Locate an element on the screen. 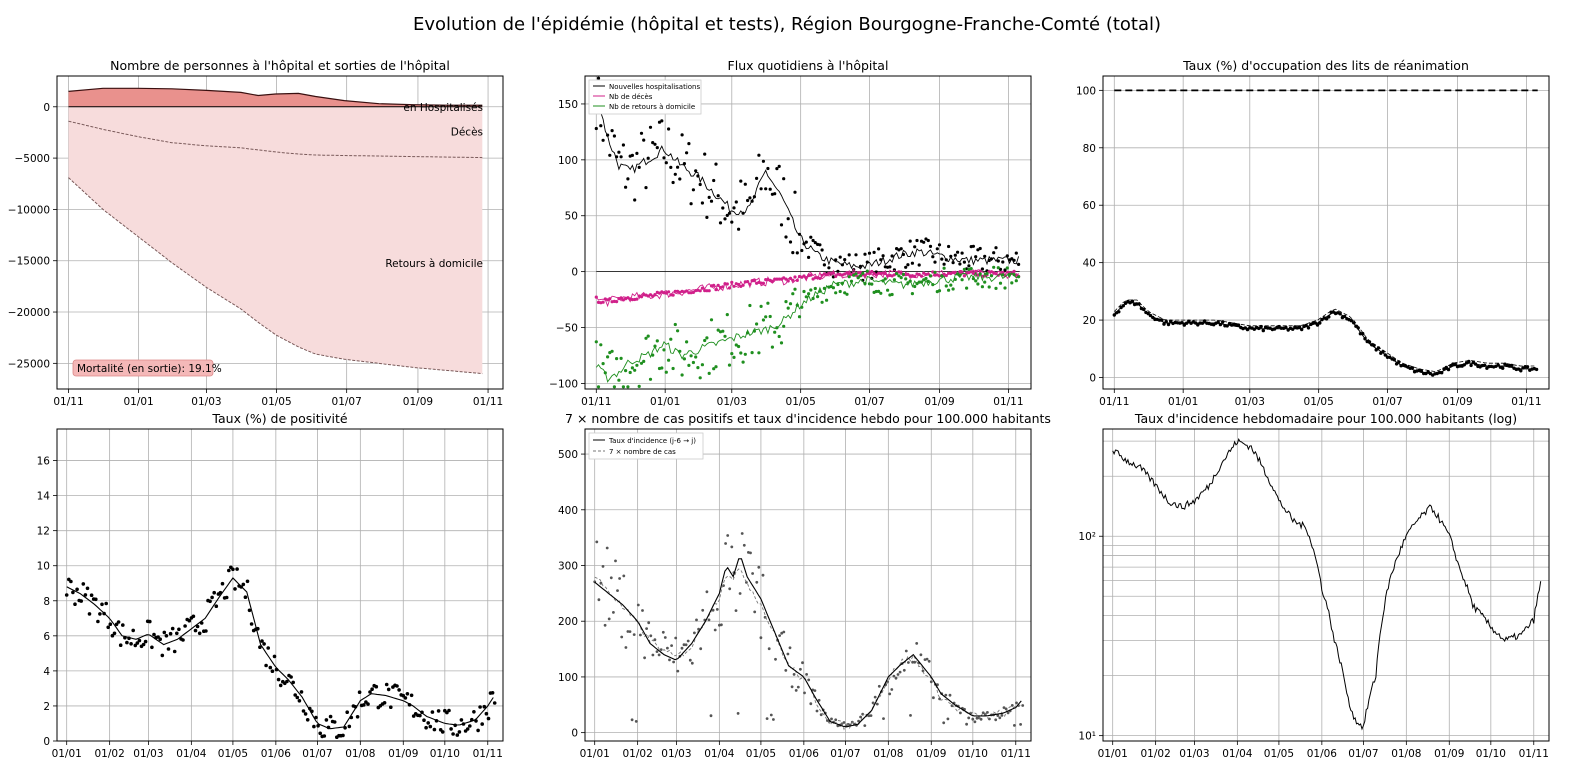  x-tick-label: 01/06 is located at coordinates (276, 754).